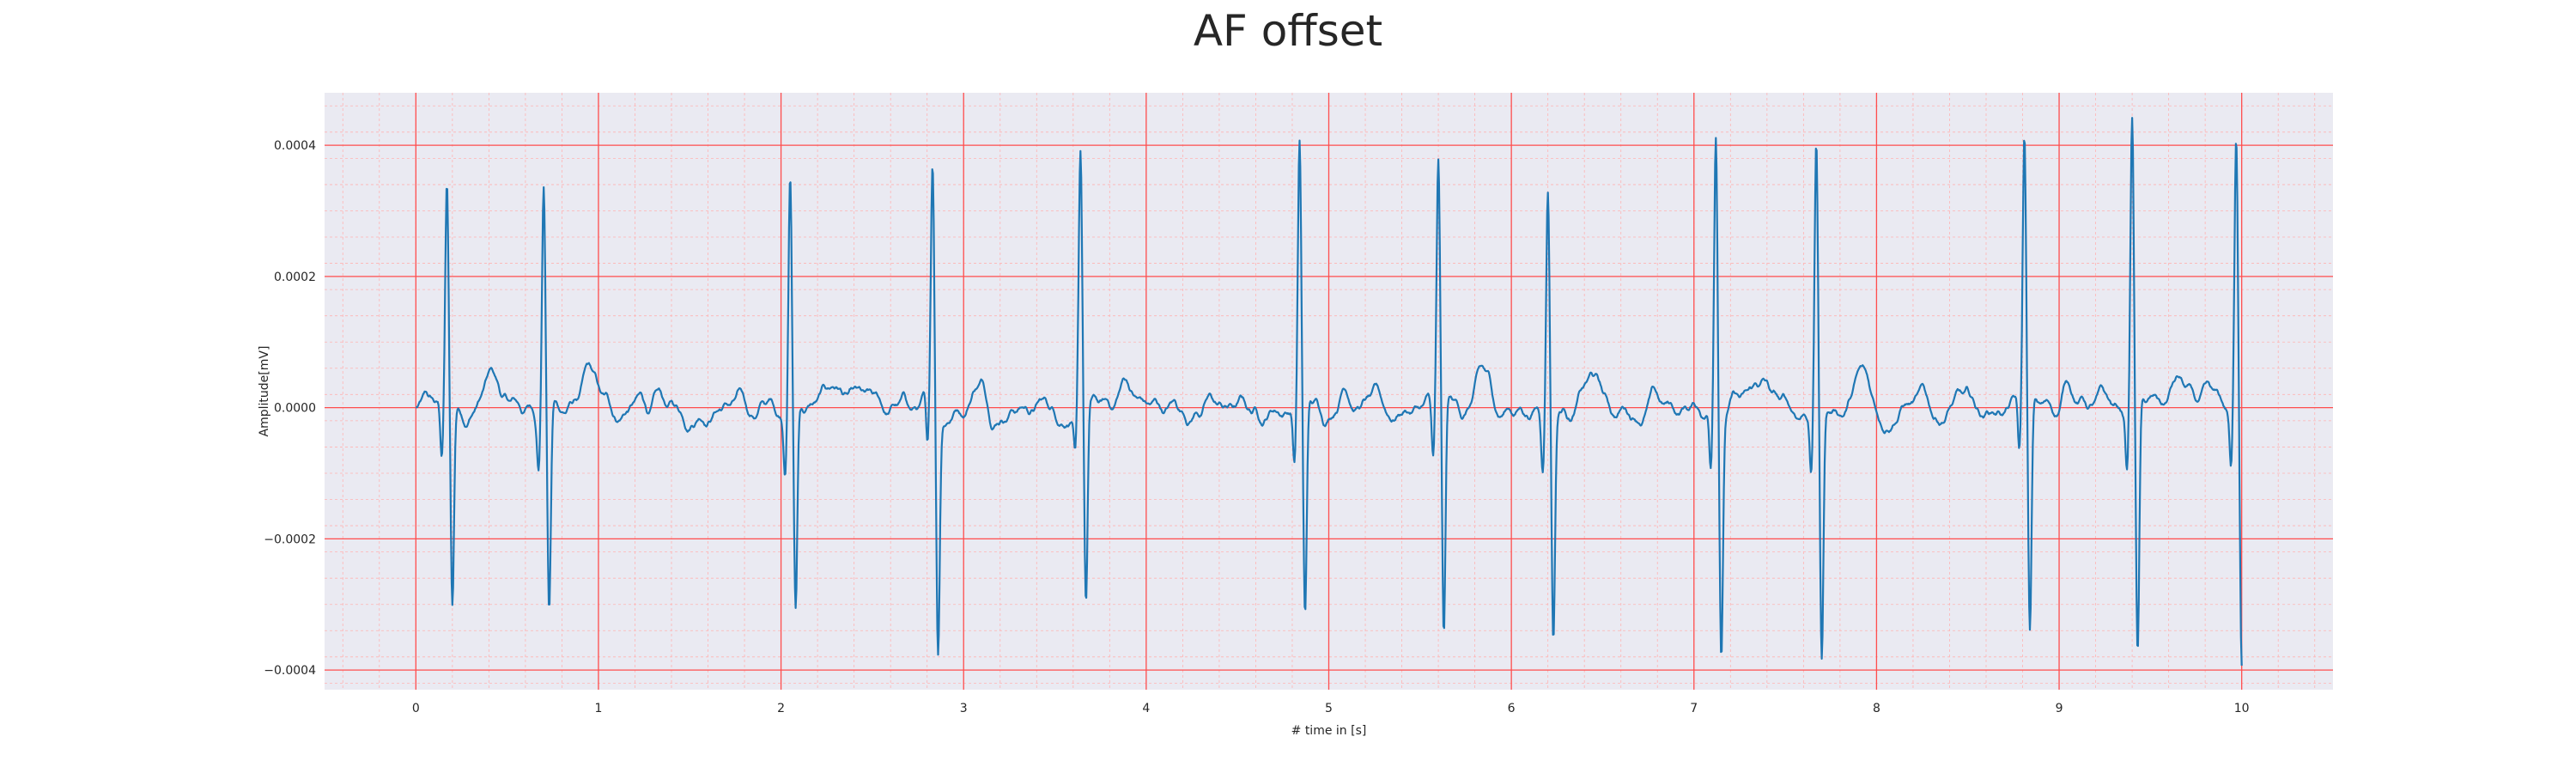 This screenshot has height=773, width=2576. I want to click on x-tick-label: 1, so click(598, 708).